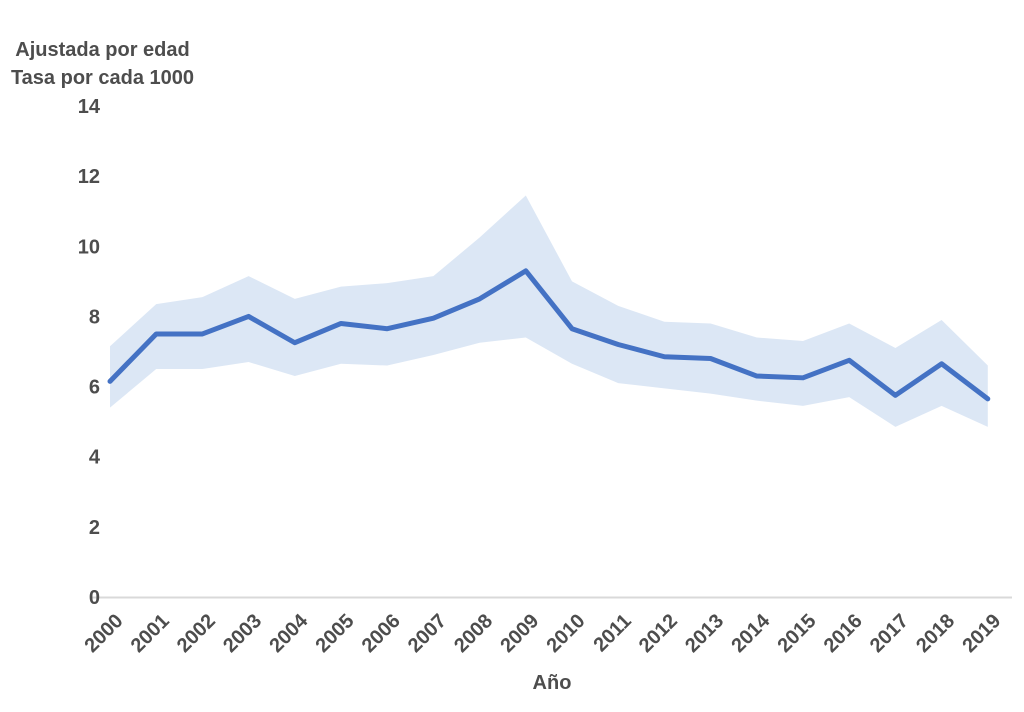  I want to click on x-tick-label: 2011, so click(612, 633).